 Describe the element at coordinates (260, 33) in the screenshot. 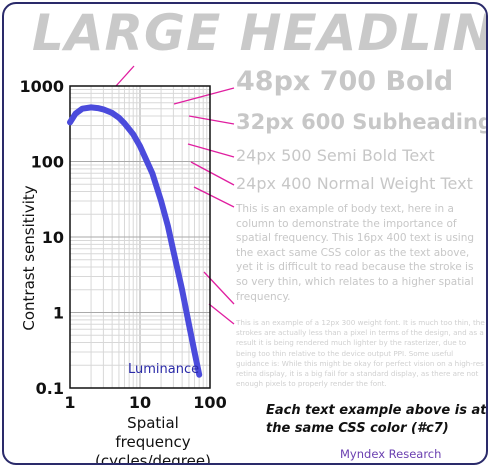

I see `large-headline: LARGE HEADLINE` at that location.